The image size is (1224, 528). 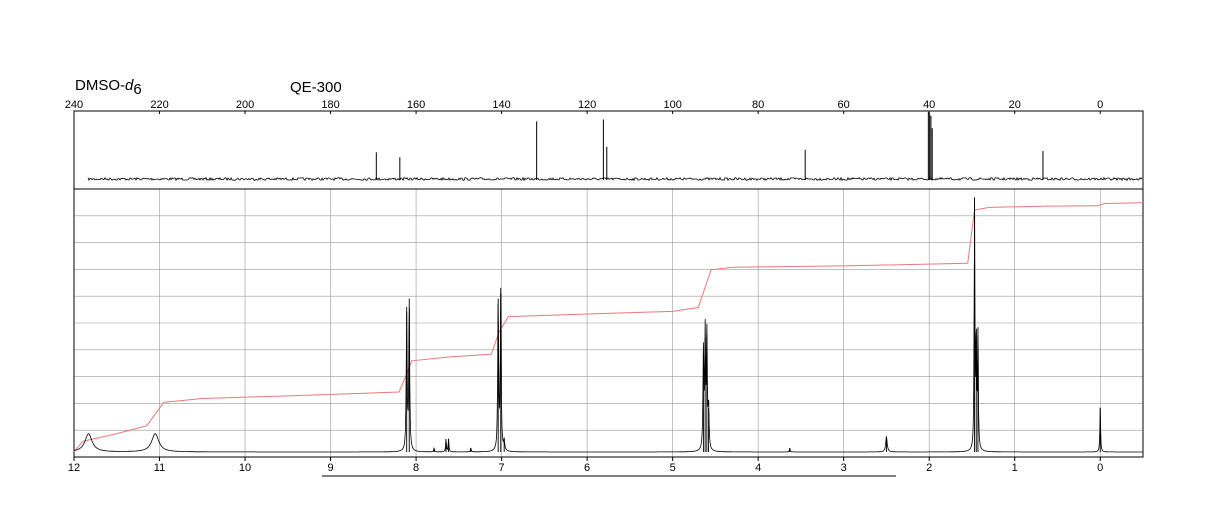 I want to click on h1-tick-label: 11, so click(x=159, y=468).